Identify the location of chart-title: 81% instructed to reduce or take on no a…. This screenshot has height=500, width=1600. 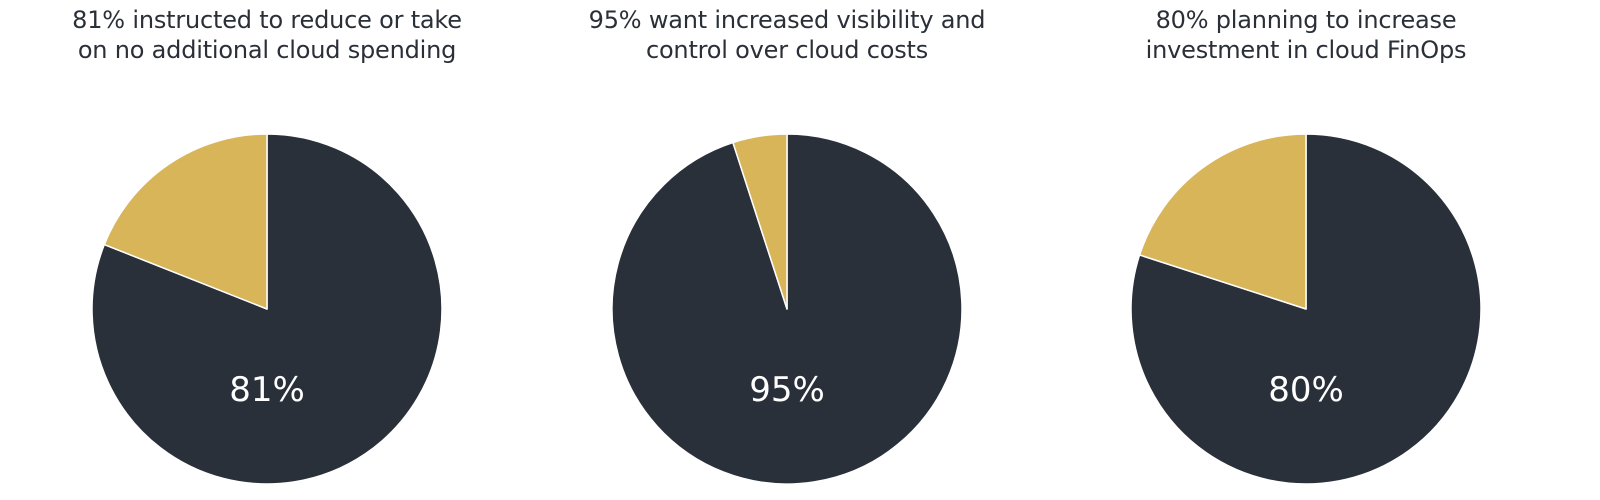
(267, 35).